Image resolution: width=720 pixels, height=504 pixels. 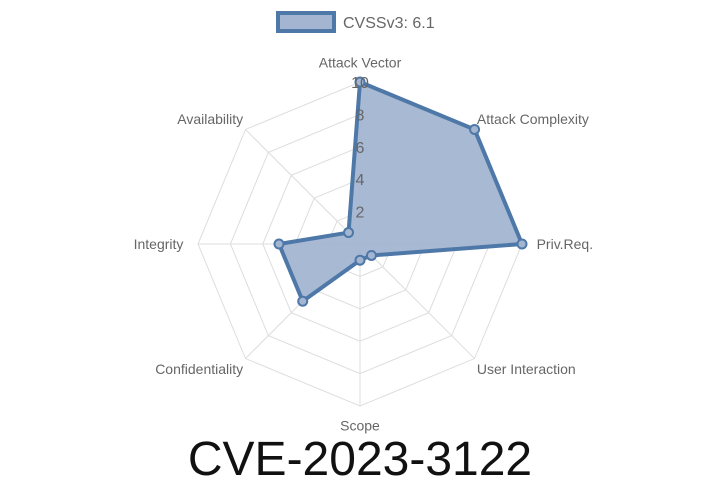 What do you see at coordinates (306, 22) in the screenshot?
I see `legend-swatch` at bounding box center [306, 22].